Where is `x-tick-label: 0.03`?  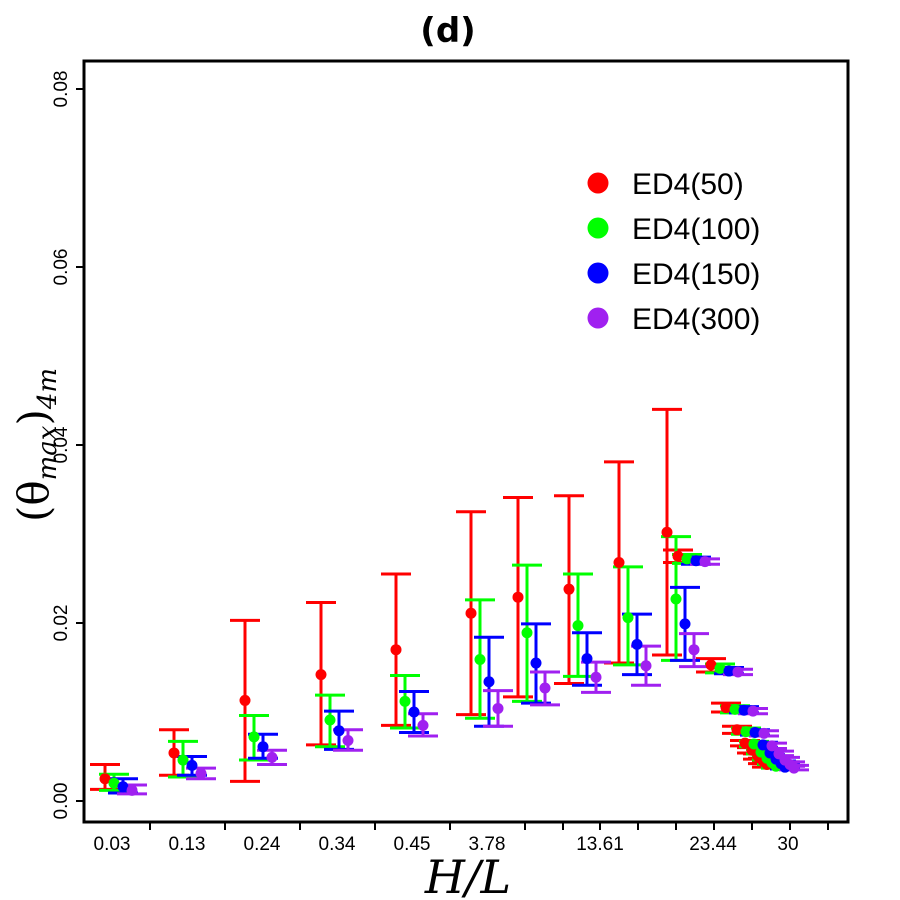
x-tick-label: 0.03 is located at coordinates (112, 844).